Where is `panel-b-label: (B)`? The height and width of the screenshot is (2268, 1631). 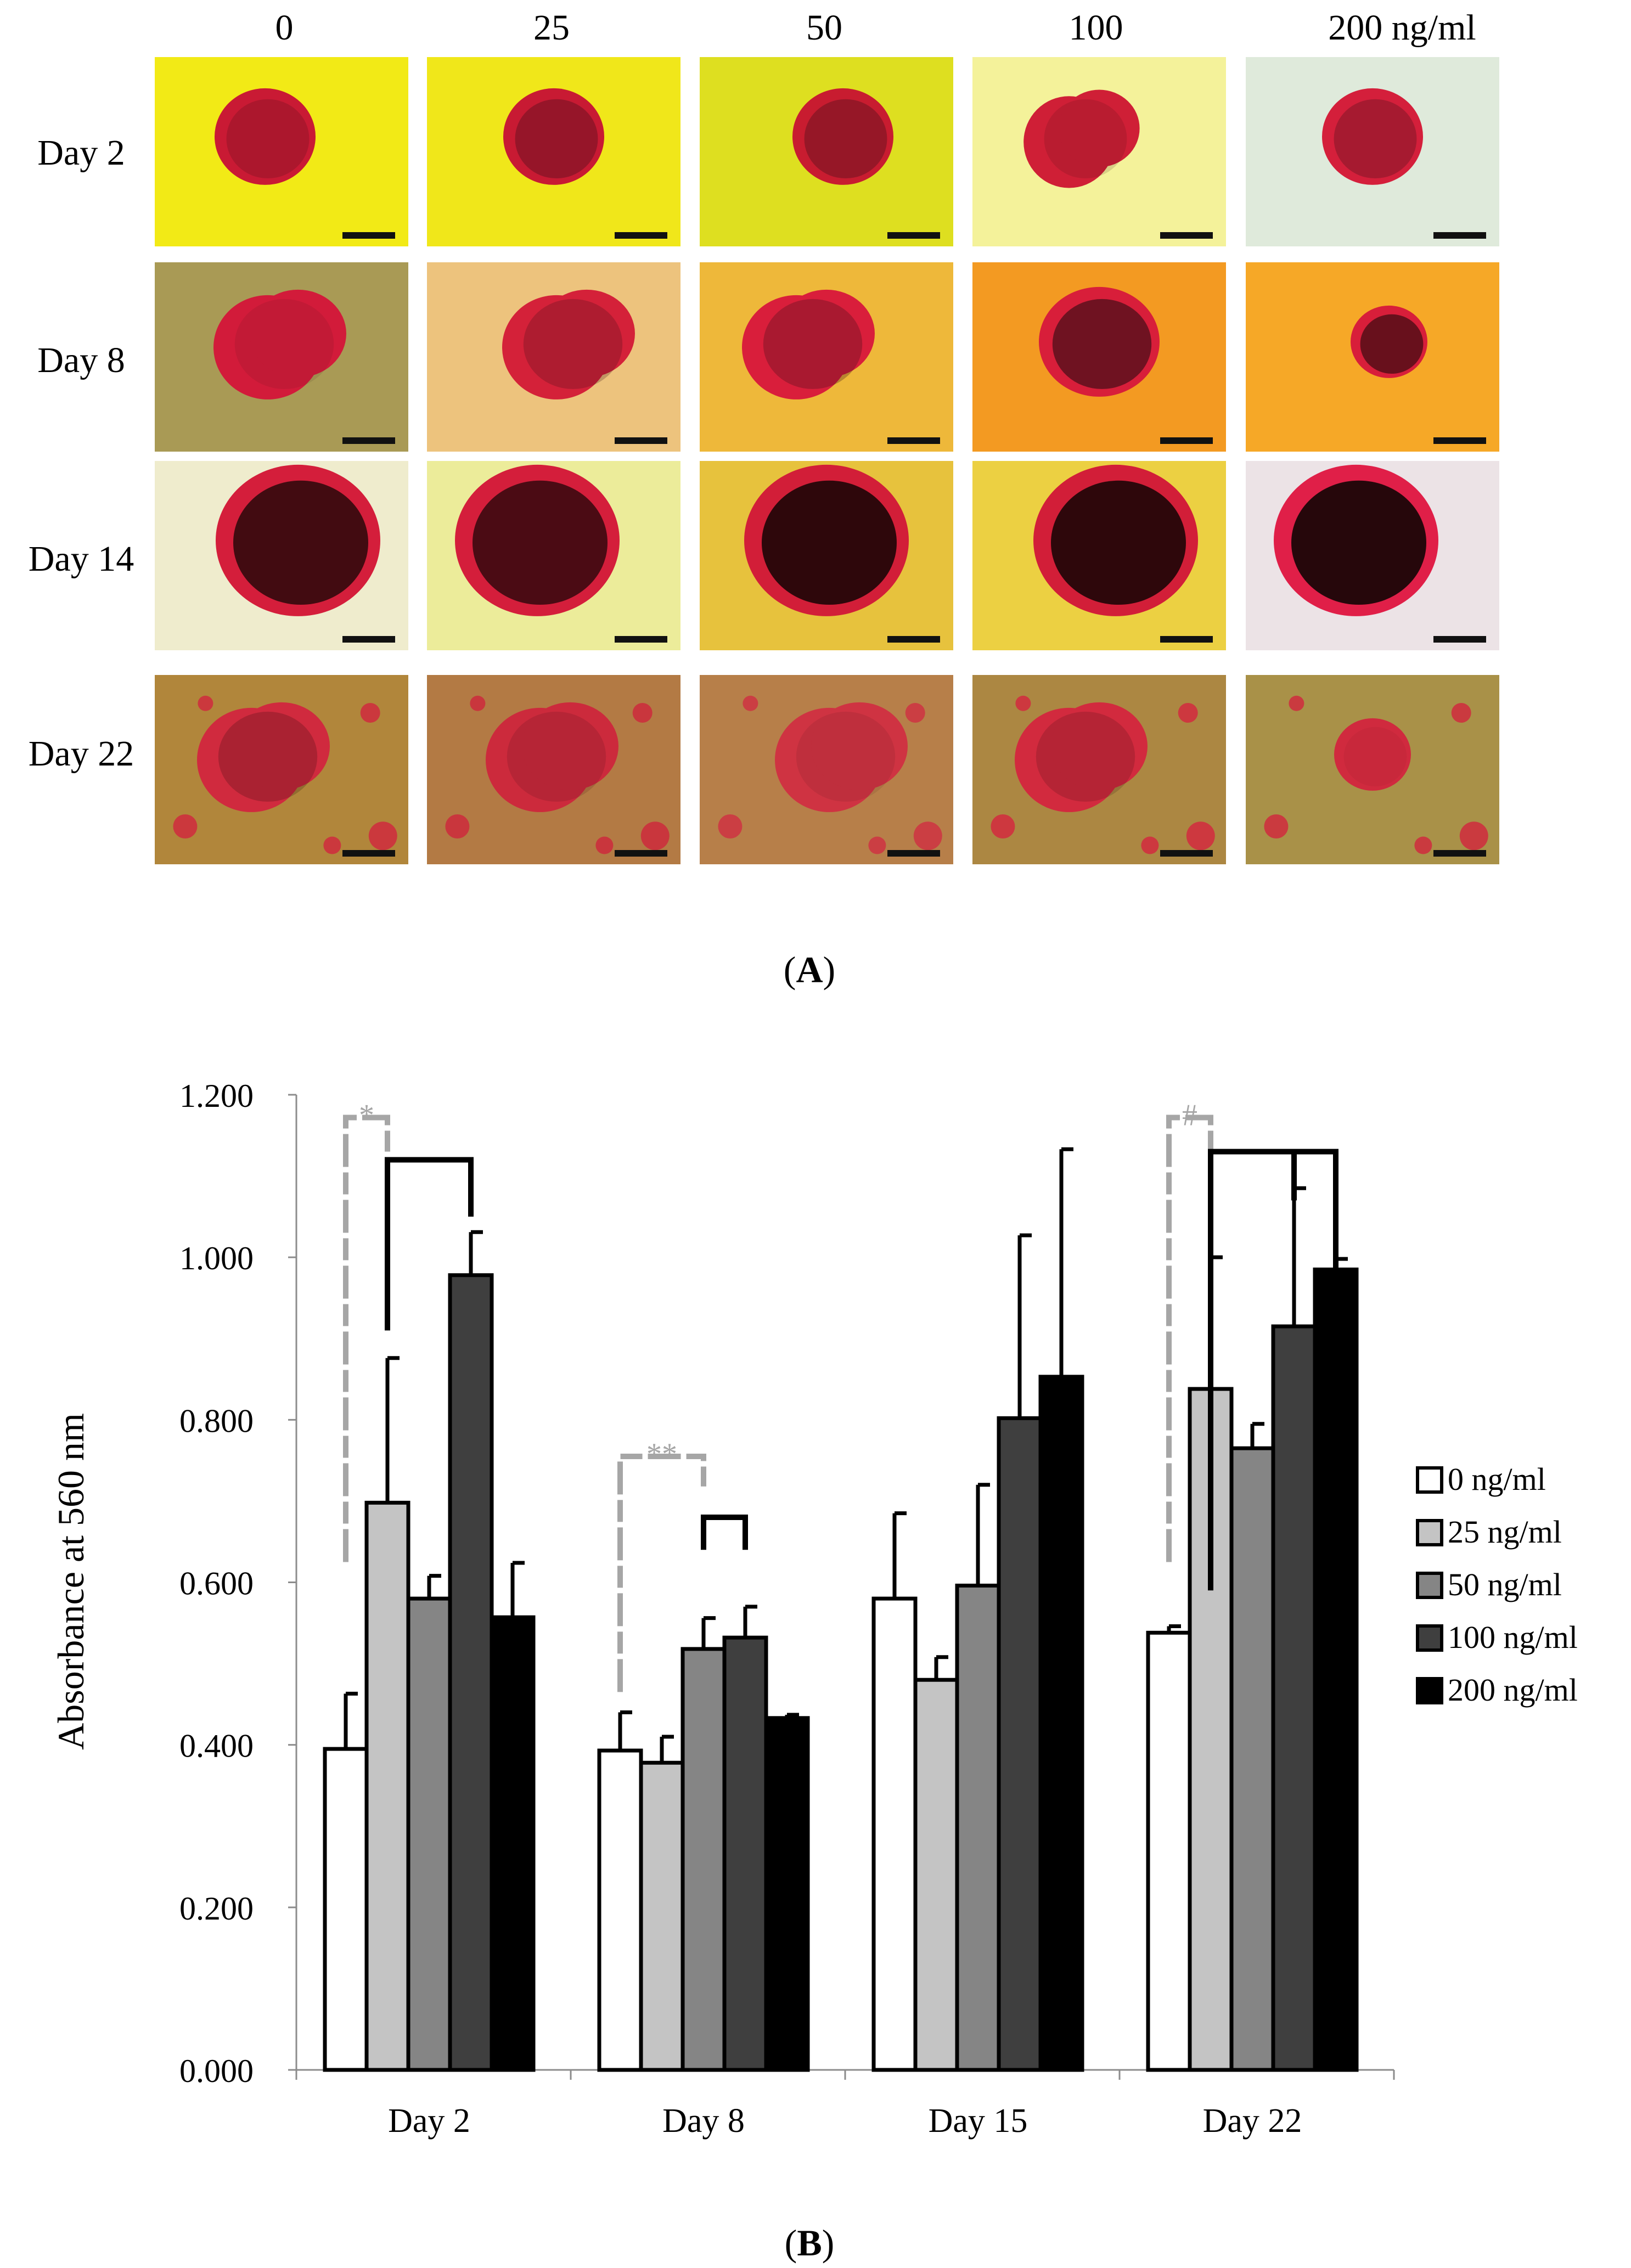
panel-b-label: (B) is located at coordinates (810, 2243).